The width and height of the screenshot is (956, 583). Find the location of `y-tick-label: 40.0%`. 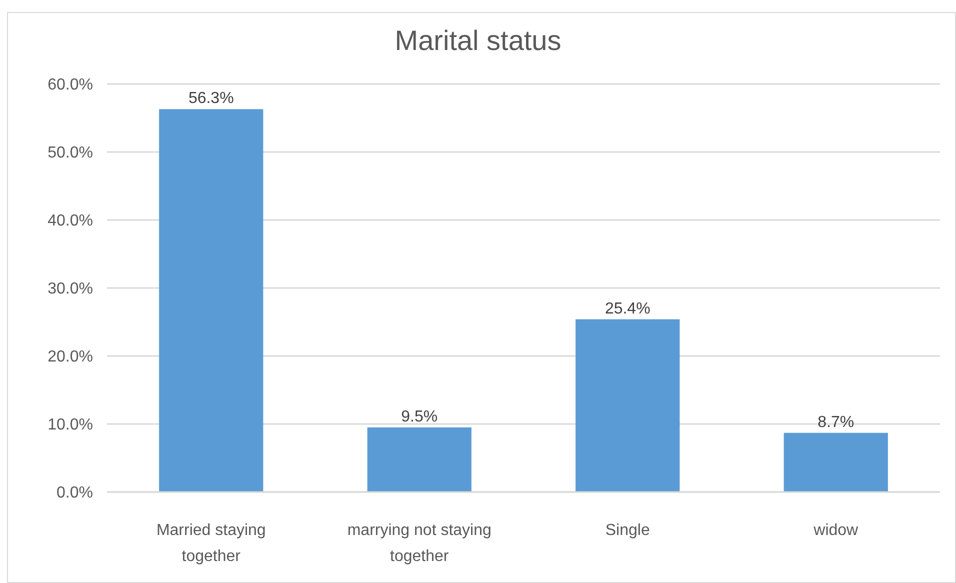

y-tick-label: 40.0% is located at coordinates (70, 221).